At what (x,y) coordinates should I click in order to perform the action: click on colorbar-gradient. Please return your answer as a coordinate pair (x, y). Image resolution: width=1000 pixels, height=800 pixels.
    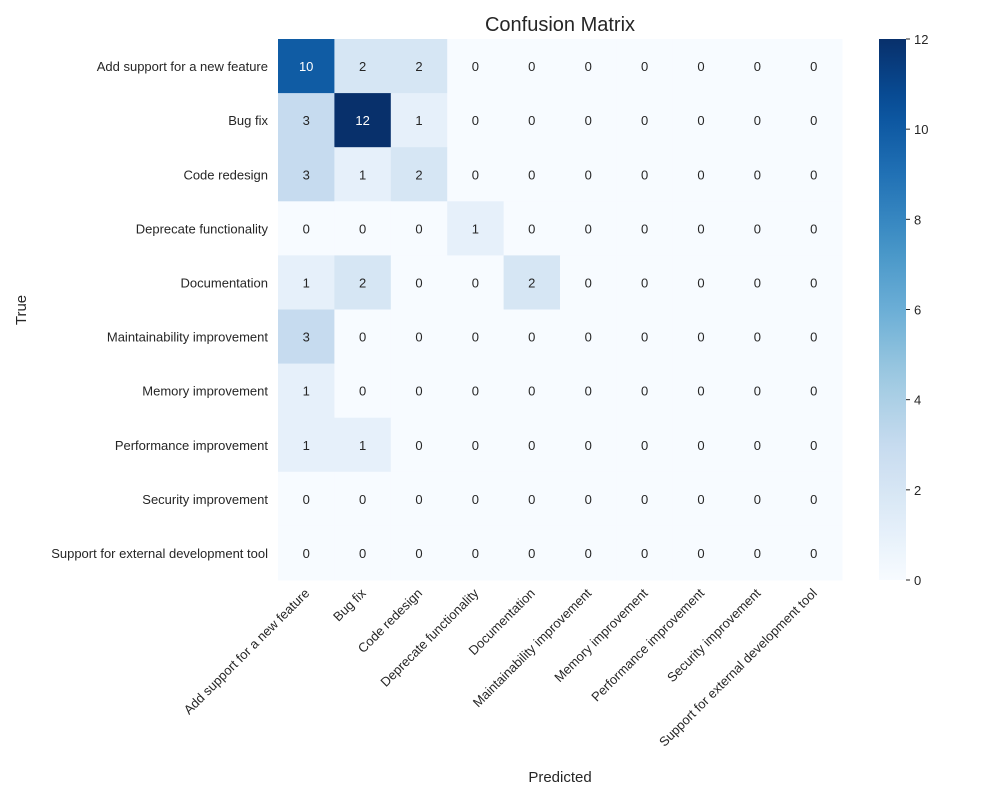
    Looking at the image, I should click on (892, 309).